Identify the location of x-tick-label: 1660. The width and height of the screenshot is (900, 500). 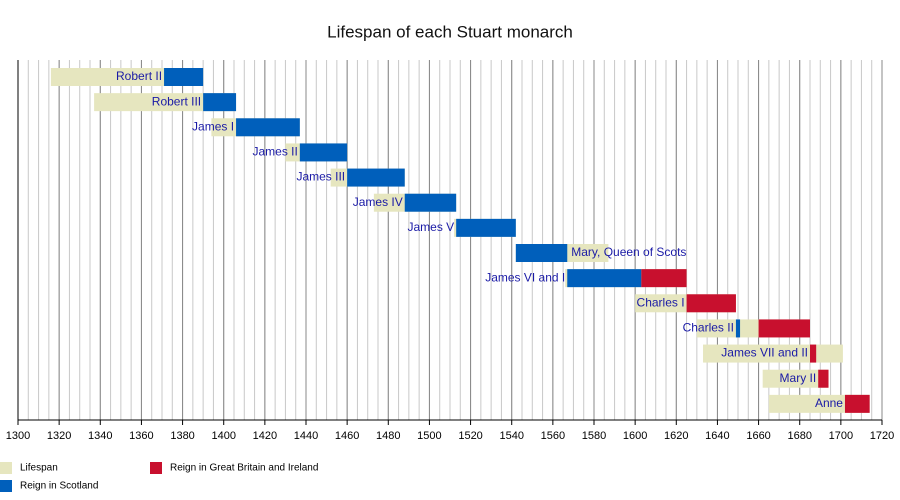
(758, 436).